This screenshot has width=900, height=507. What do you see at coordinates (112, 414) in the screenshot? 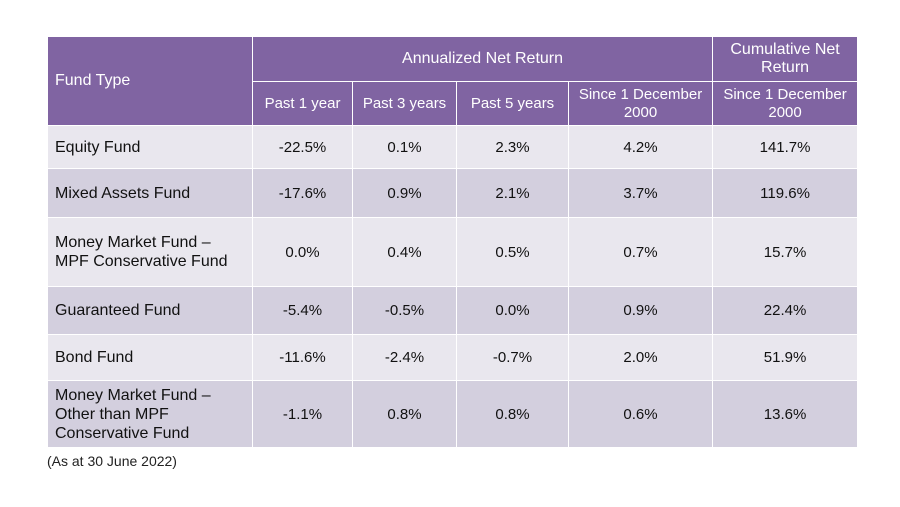
I see `fund-name-line: Other than MPF` at bounding box center [112, 414].